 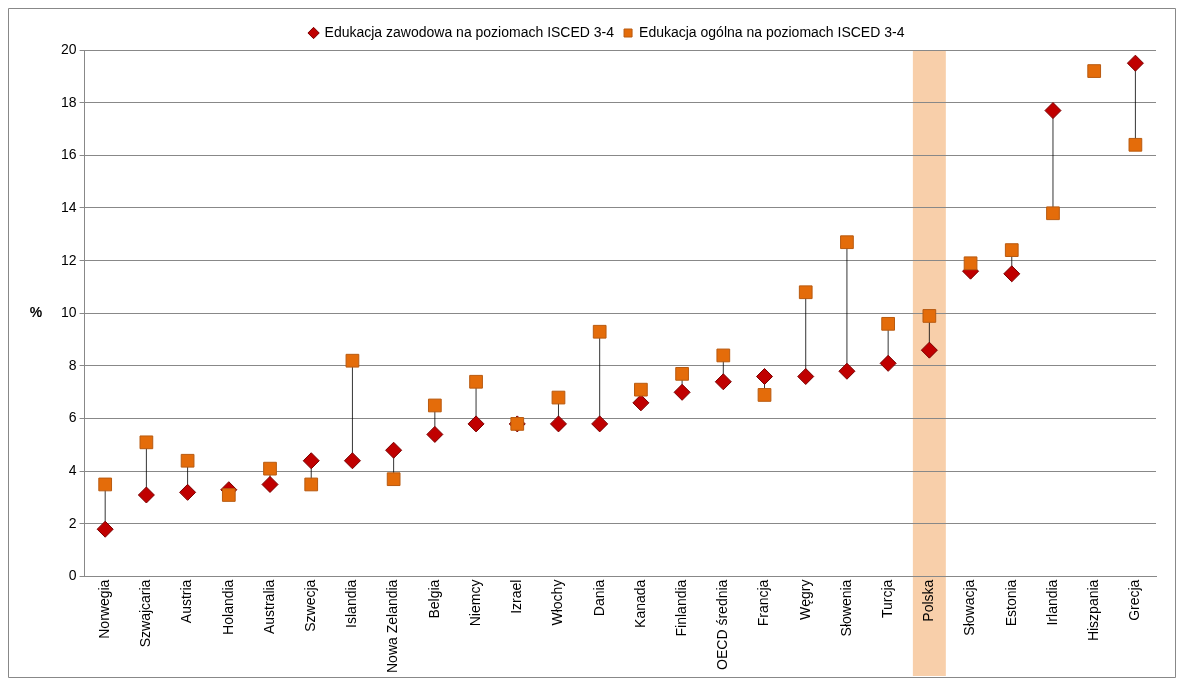 I want to click on y-tick-label: 16, so click(x=68, y=154).